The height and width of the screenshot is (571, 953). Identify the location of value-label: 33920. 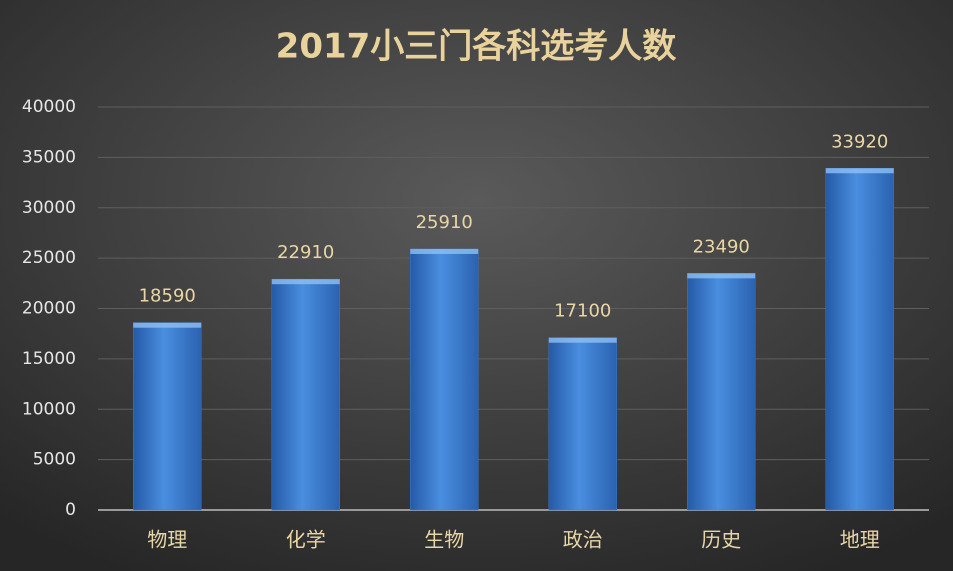
(859, 141).